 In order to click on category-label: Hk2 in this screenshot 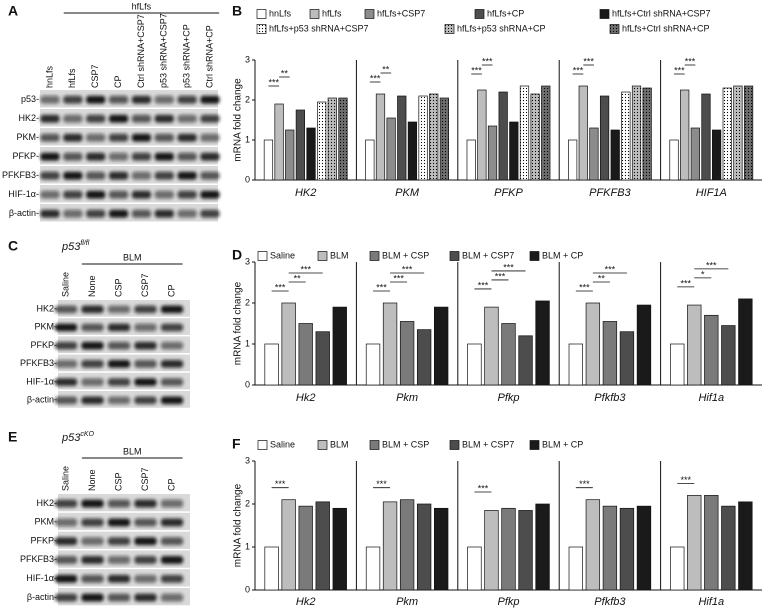, I will do `click(306, 602)`.